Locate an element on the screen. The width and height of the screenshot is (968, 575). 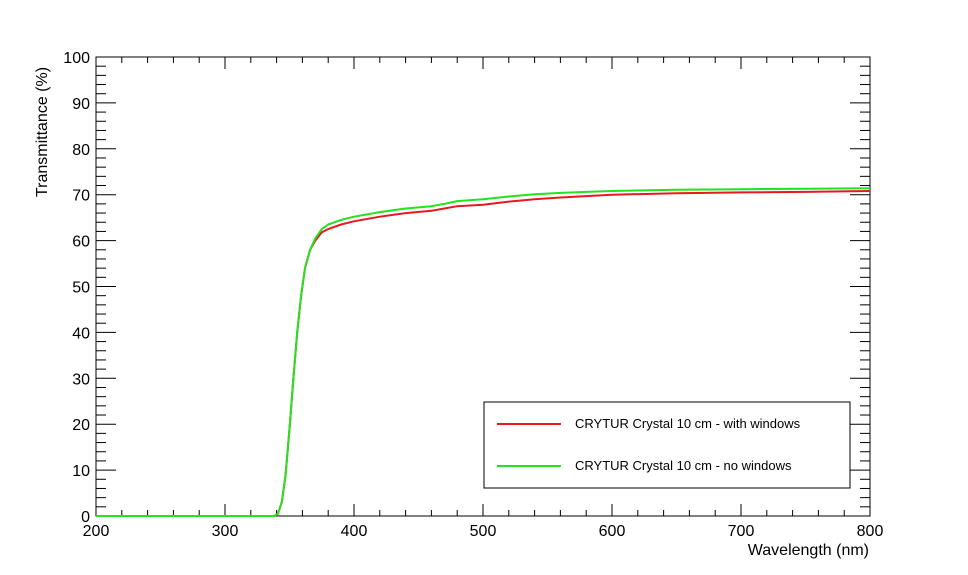
y-tick-label: 40 is located at coordinates (81, 333).